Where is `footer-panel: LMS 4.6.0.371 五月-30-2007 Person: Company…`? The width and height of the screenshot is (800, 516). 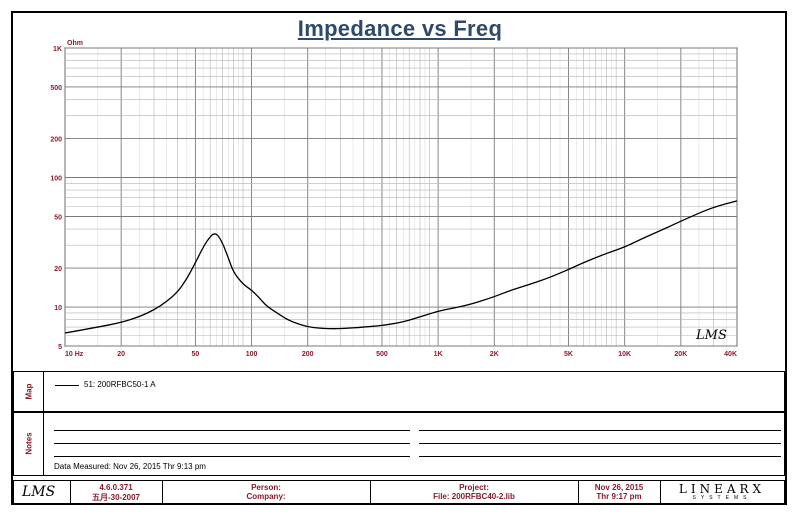
footer-panel: LMS 4.6.0.371 五月-30-2007 Person: Company… is located at coordinates (399, 492).